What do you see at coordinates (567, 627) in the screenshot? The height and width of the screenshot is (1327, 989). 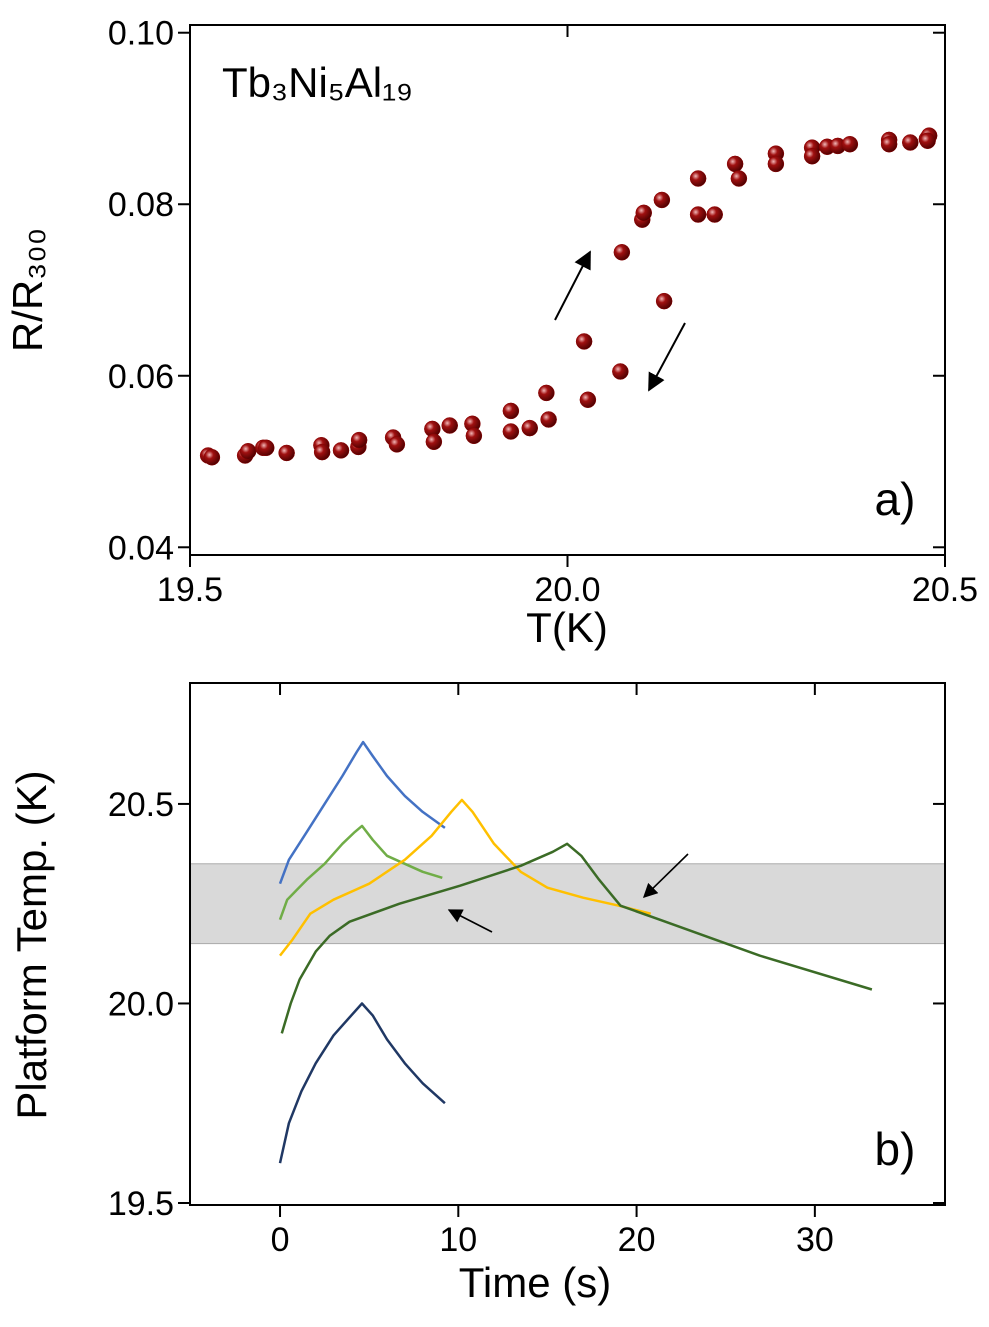 I see `x-axis-label: T(K)` at bounding box center [567, 627].